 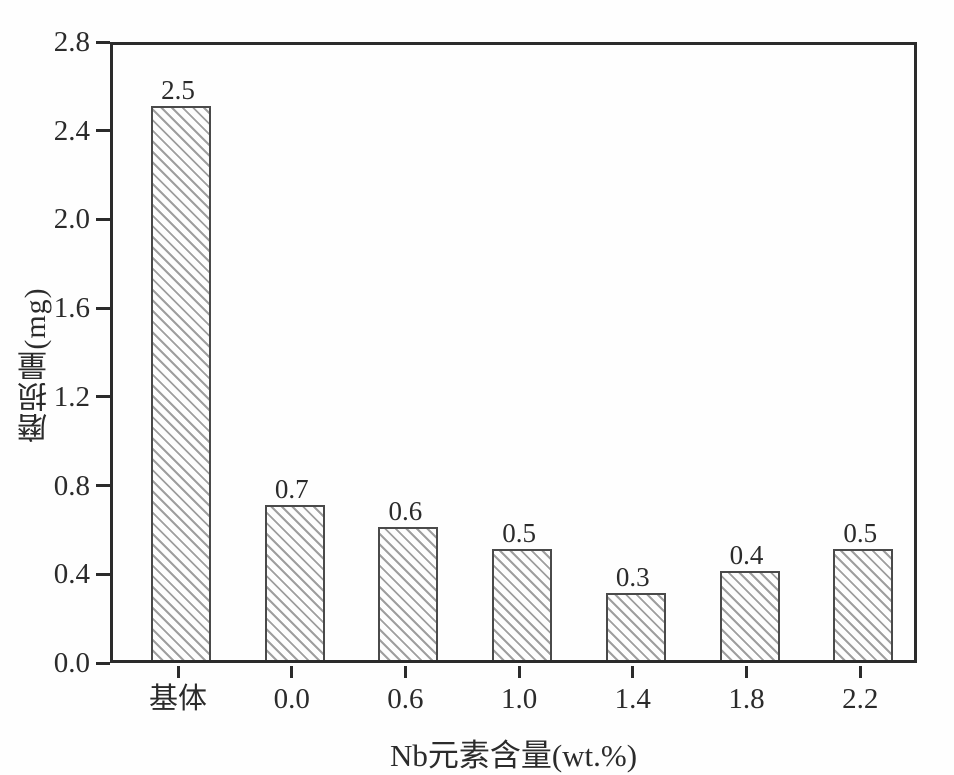 What do you see at coordinates (632, 577) in the screenshot?
I see `bar-value-label: 0.3` at bounding box center [632, 577].